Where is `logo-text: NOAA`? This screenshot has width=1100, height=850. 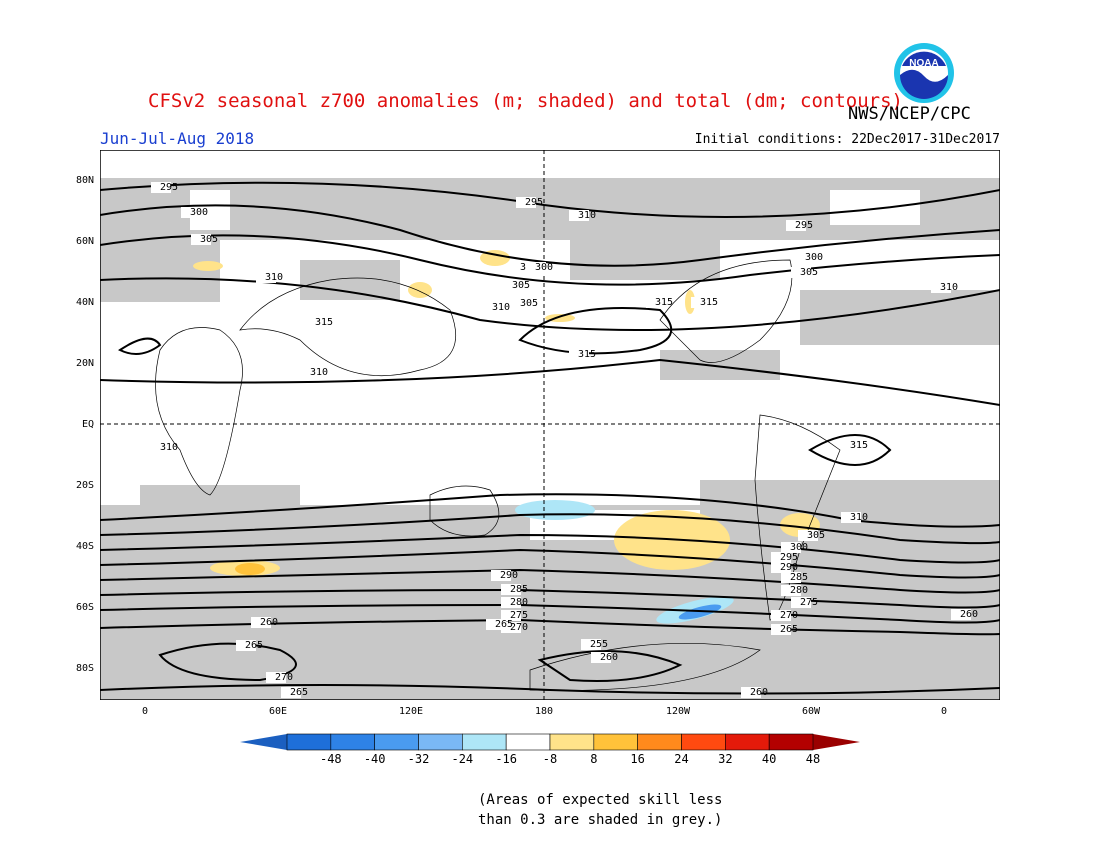 logo-text: NOAA is located at coordinates (923, 63).